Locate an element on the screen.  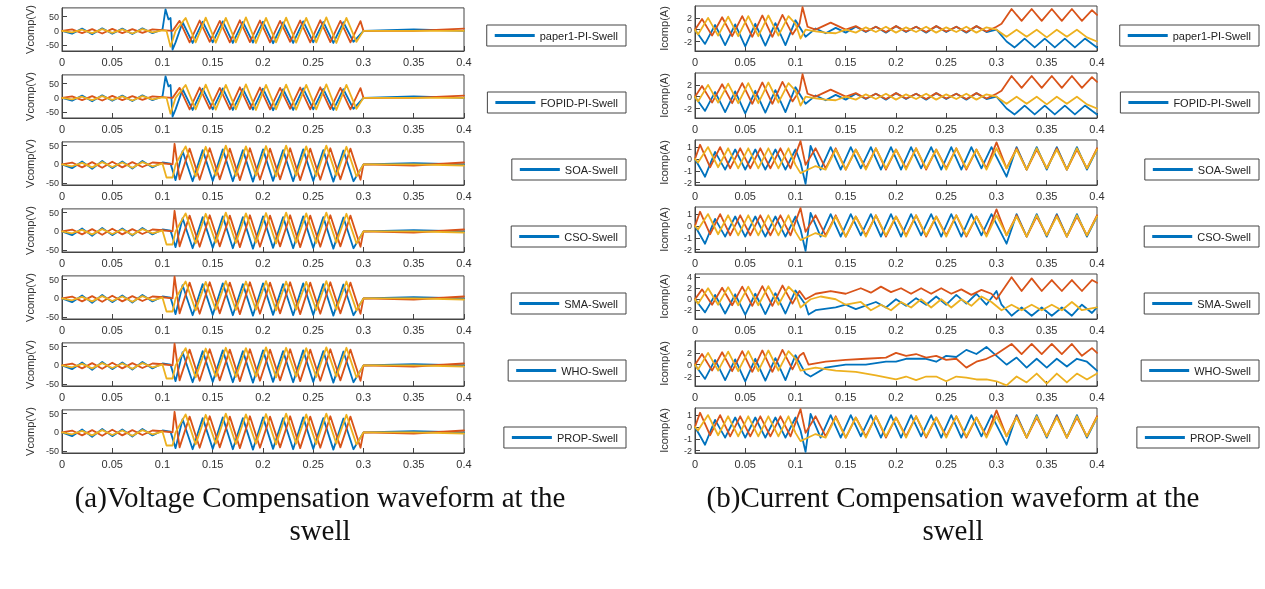
text: (a)Voltage Compensation waveform at the swell is located at coordinates (320, 514).